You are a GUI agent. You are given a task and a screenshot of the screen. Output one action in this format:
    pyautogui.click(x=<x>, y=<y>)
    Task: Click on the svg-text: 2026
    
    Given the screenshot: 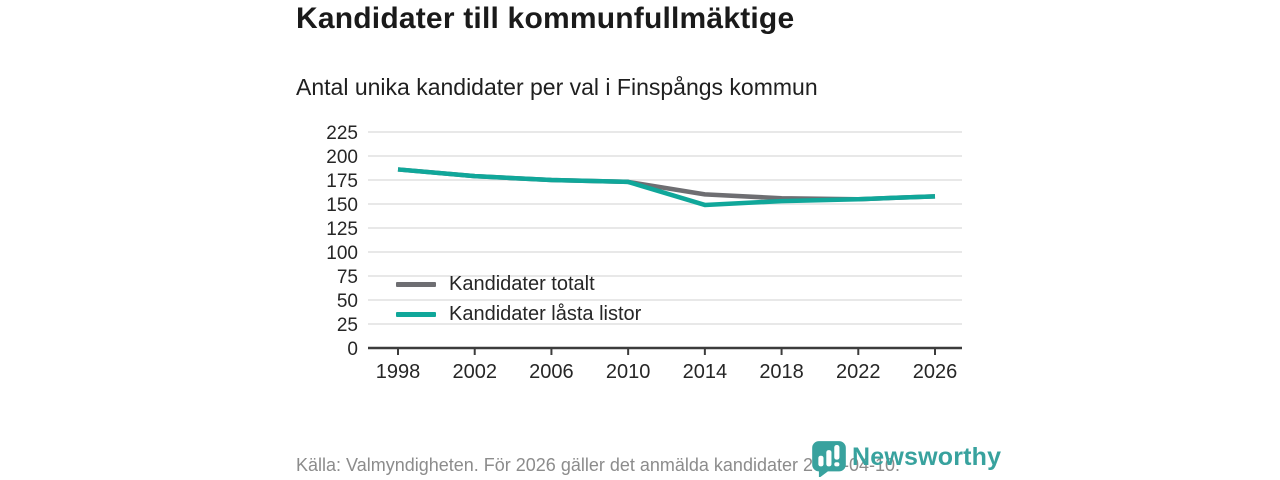 What is the action you would take?
    pyautogui.click(x=935, y=372)
    